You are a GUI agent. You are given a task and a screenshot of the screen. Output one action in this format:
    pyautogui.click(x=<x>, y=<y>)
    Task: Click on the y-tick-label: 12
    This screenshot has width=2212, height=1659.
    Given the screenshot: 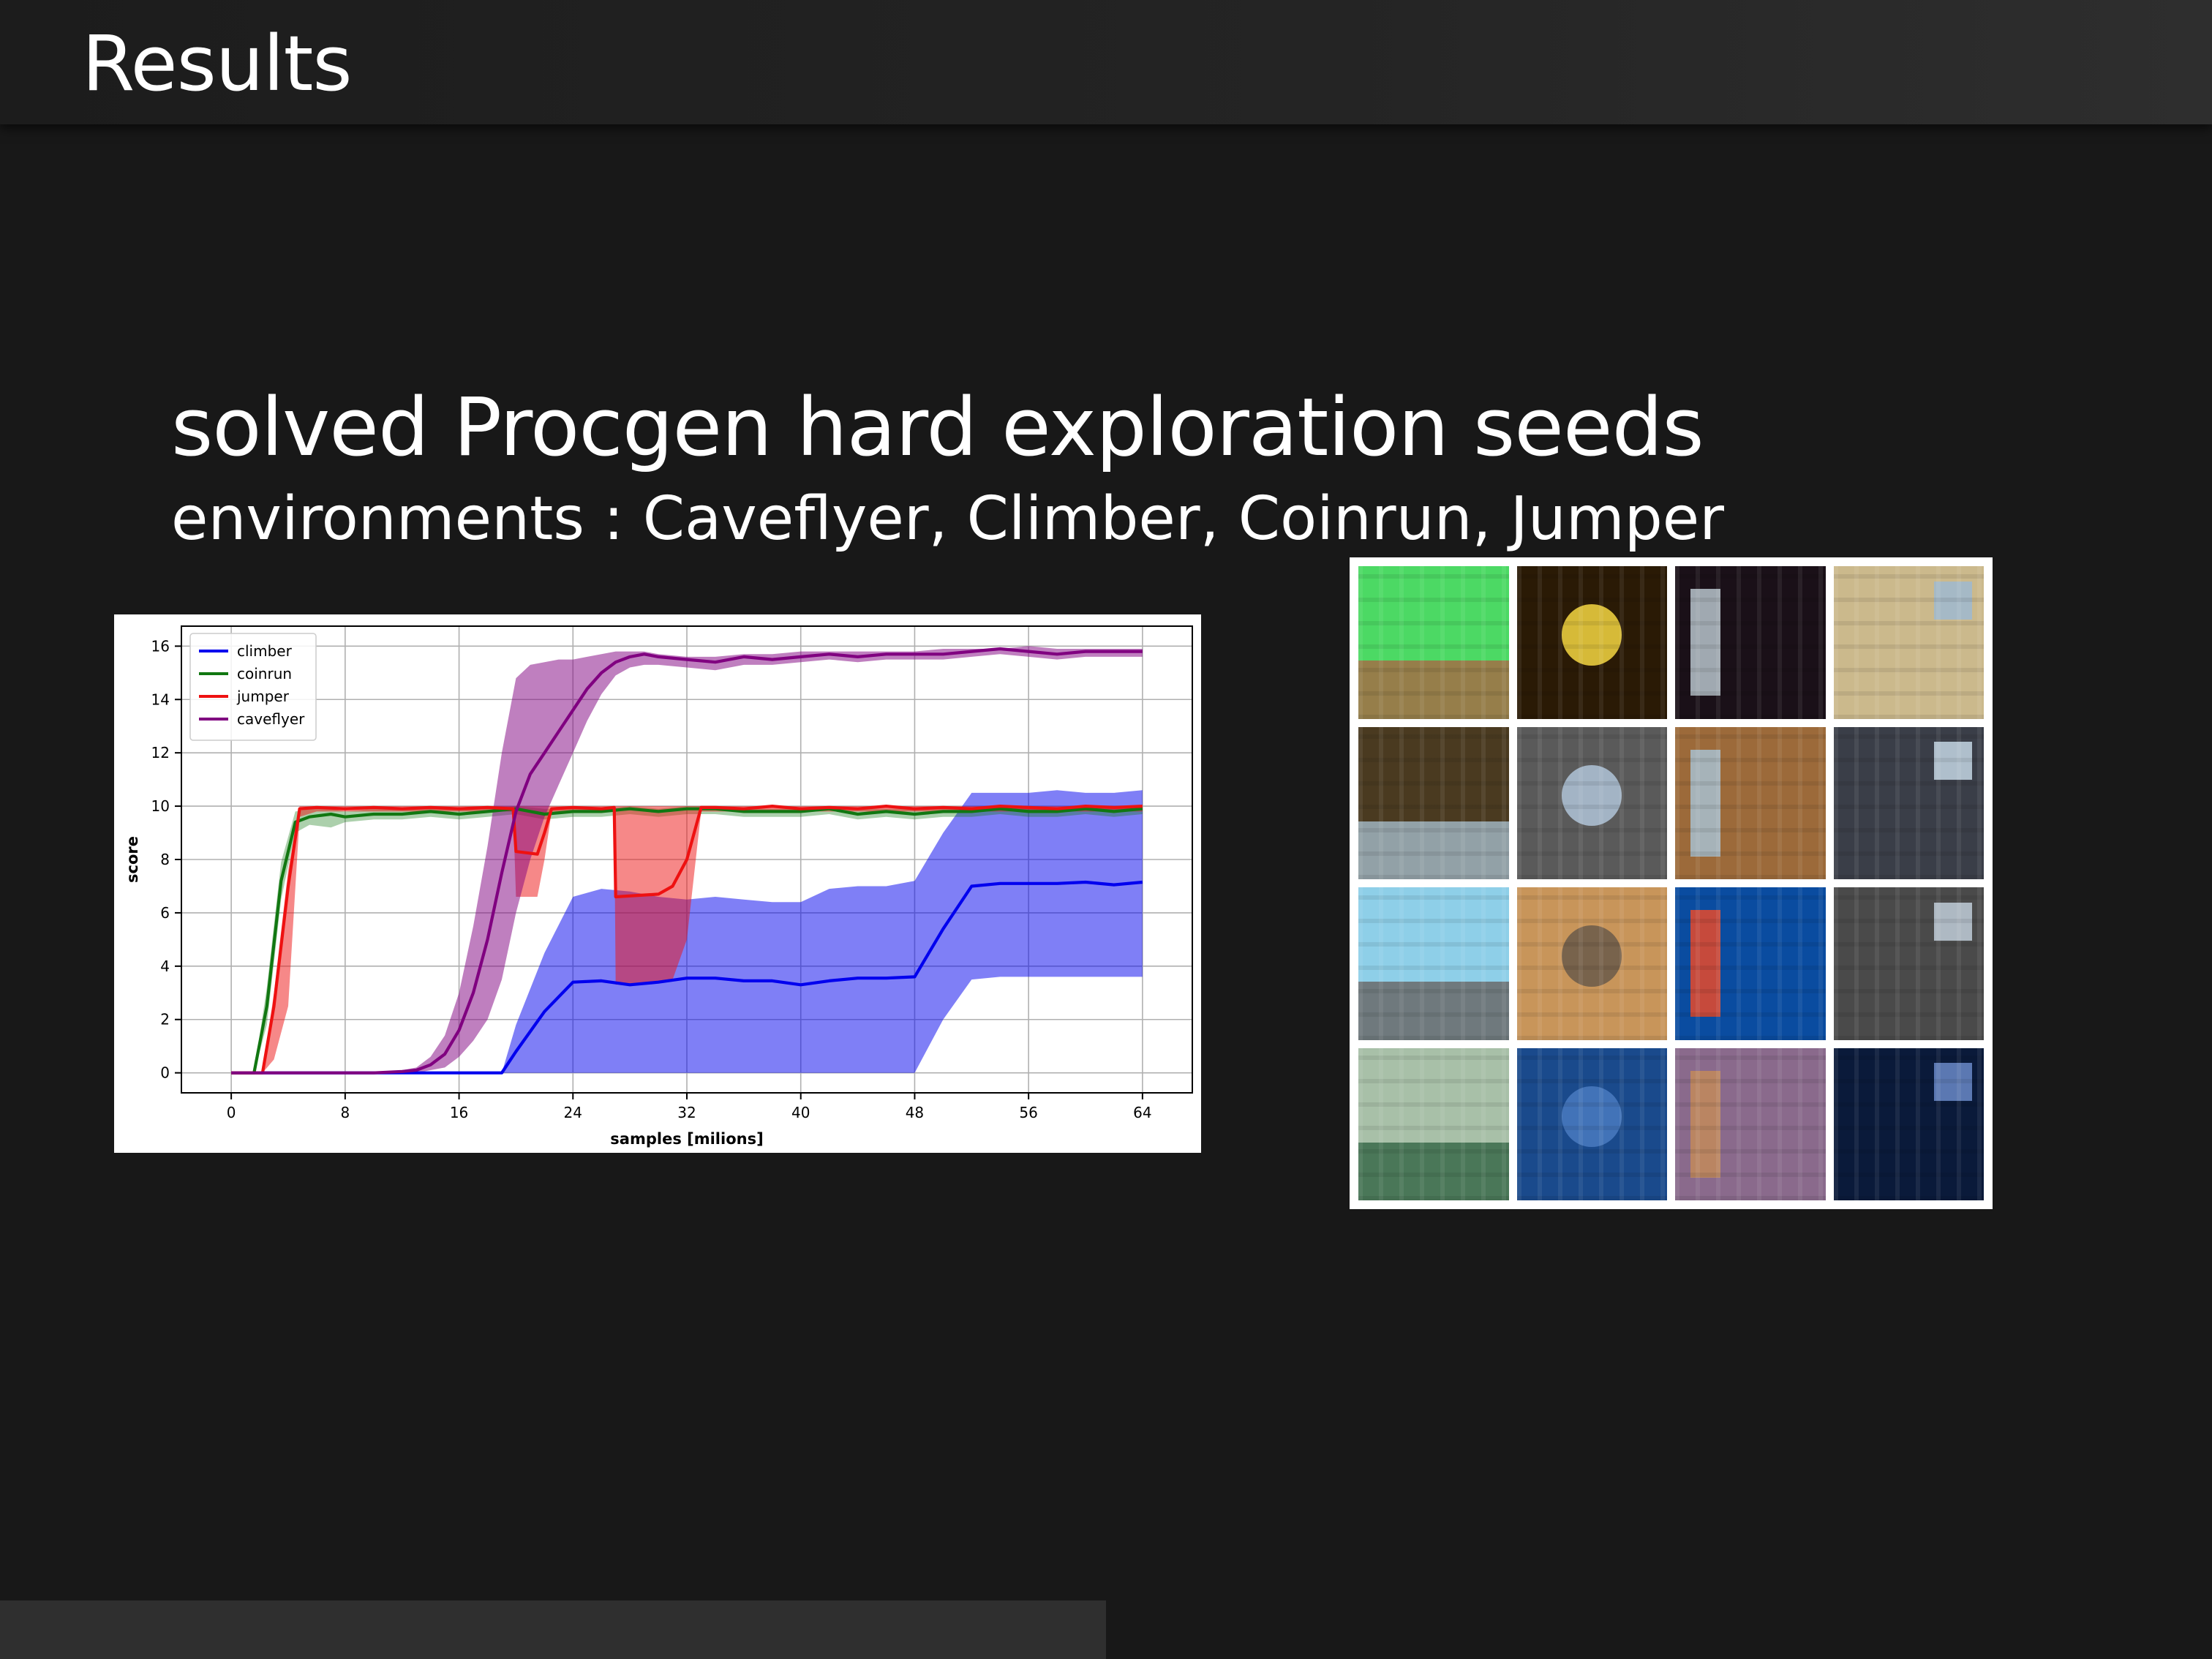 What is the action you would take?
    pyautogui.click(x=160, y=752)
    